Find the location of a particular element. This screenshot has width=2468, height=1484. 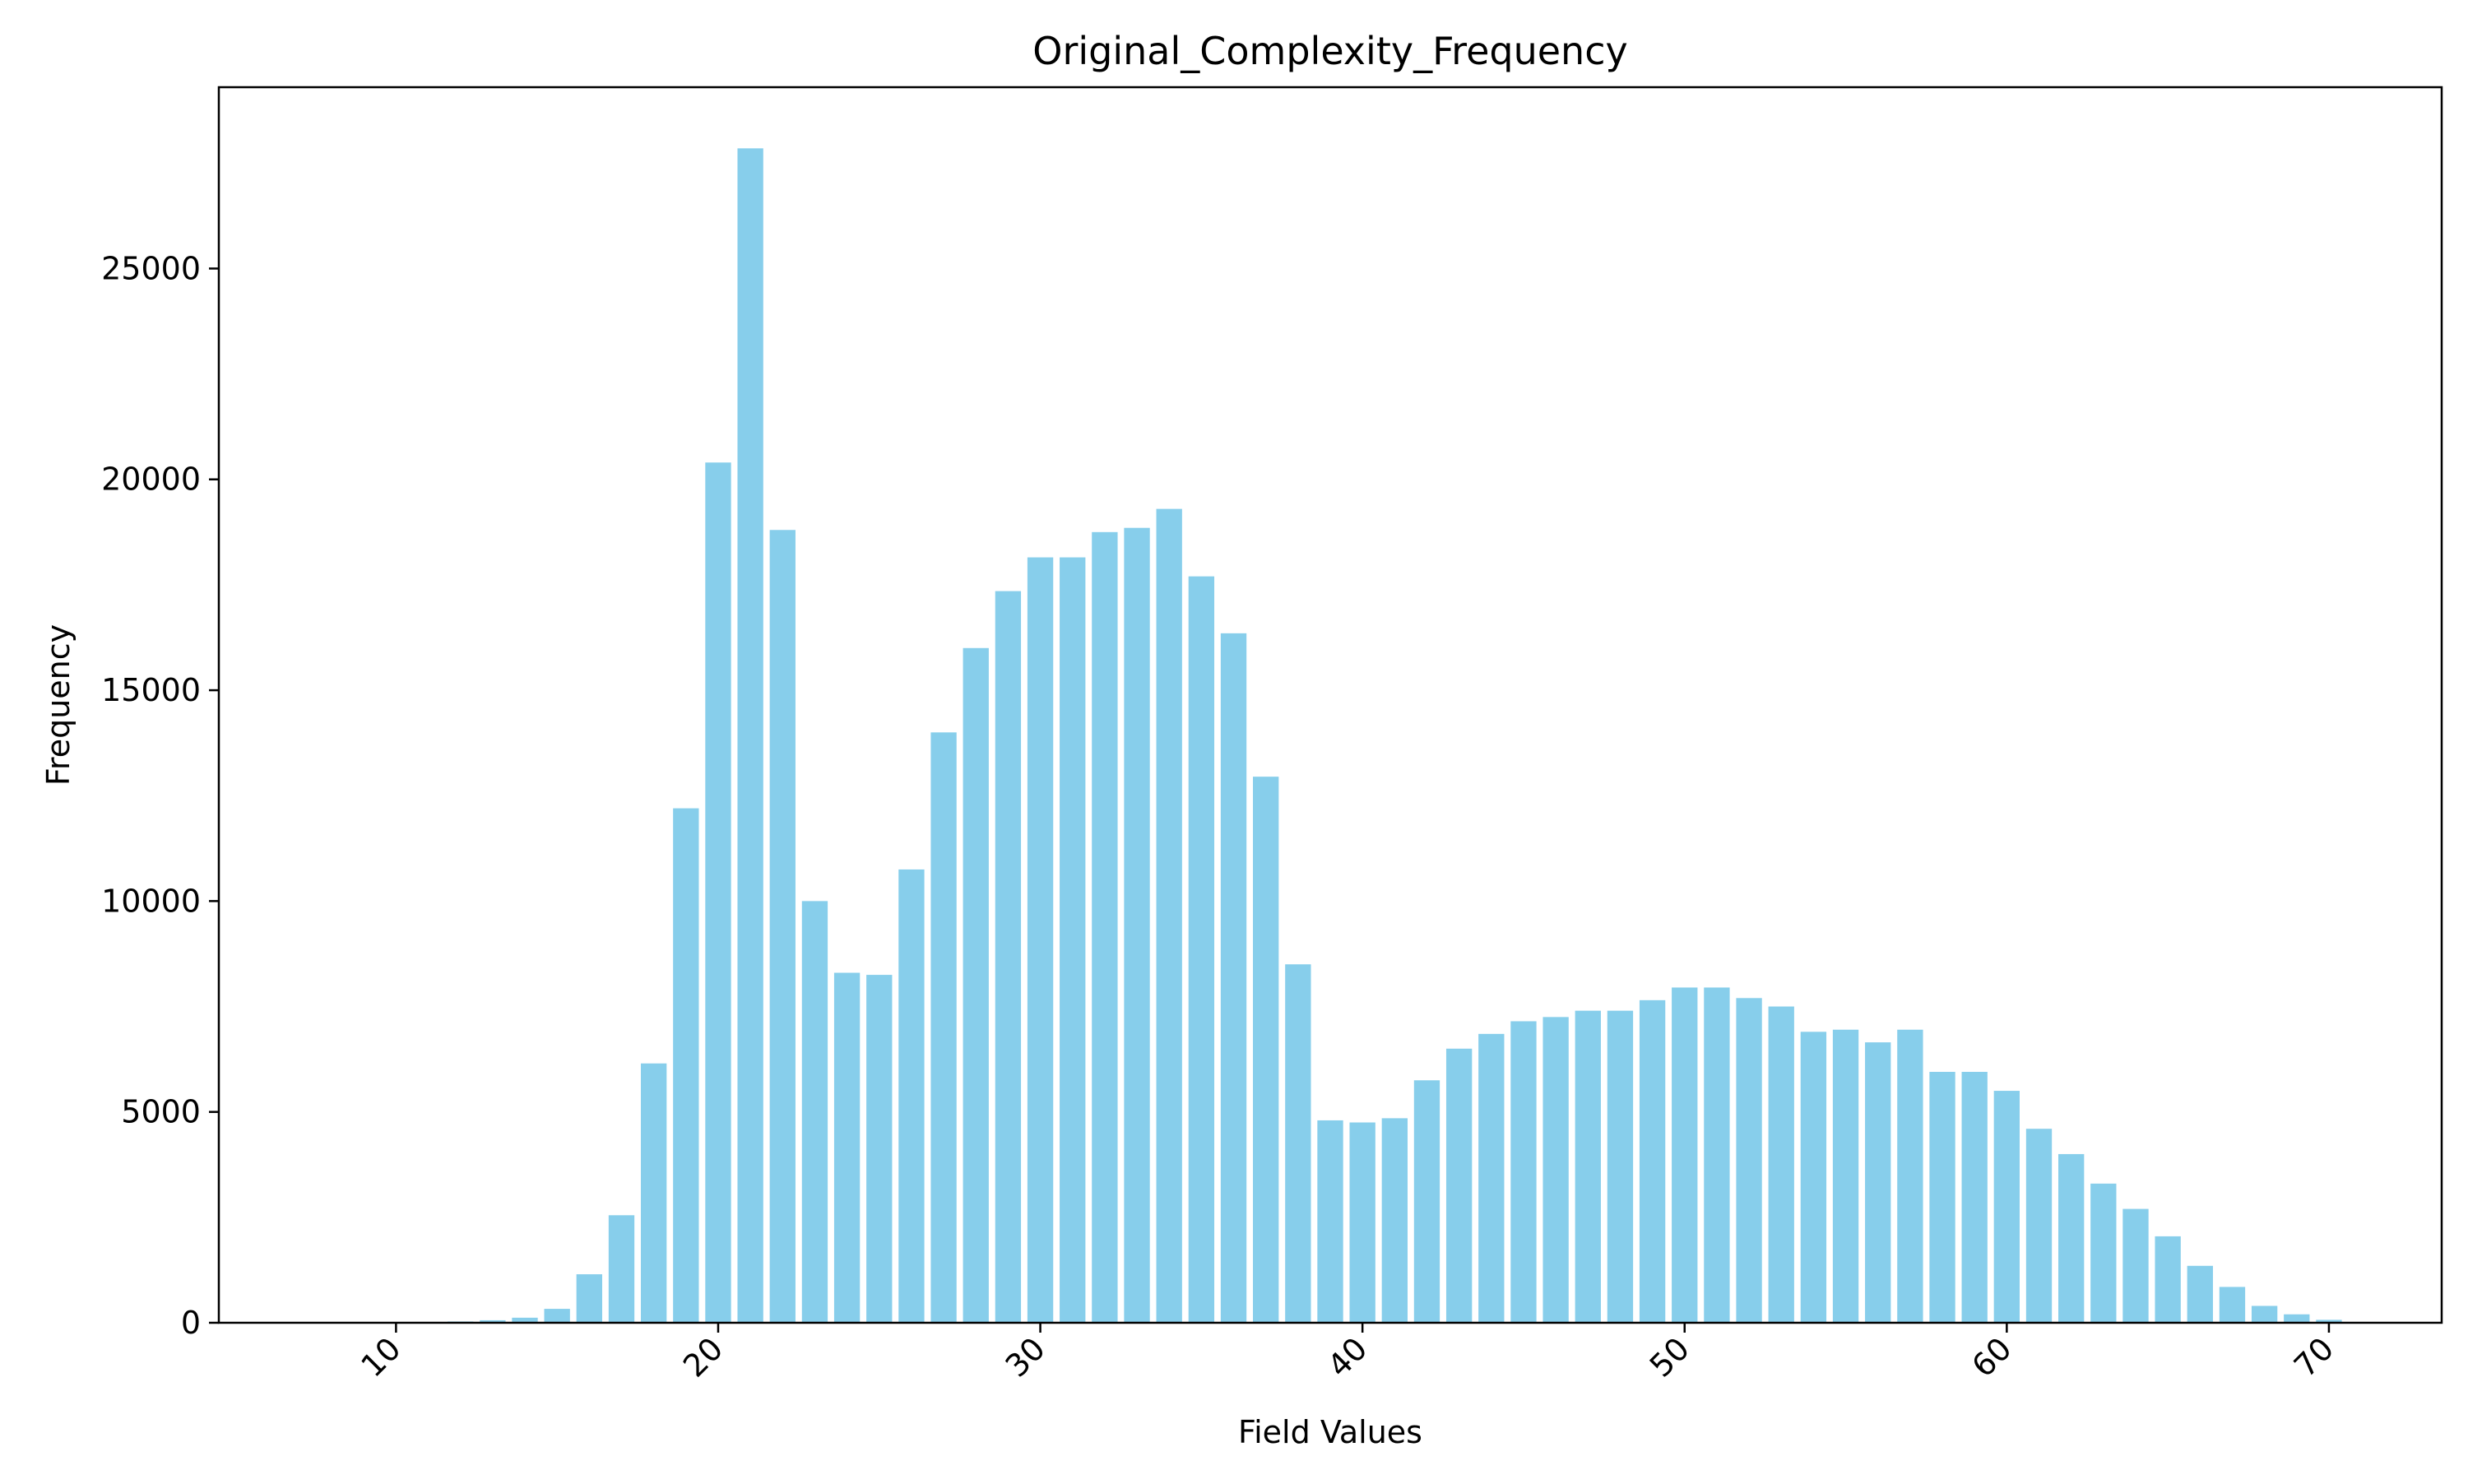

y-axis-ticks: 0 5000 10000 15000 20000 25000 is located at coordinates (160, 795).